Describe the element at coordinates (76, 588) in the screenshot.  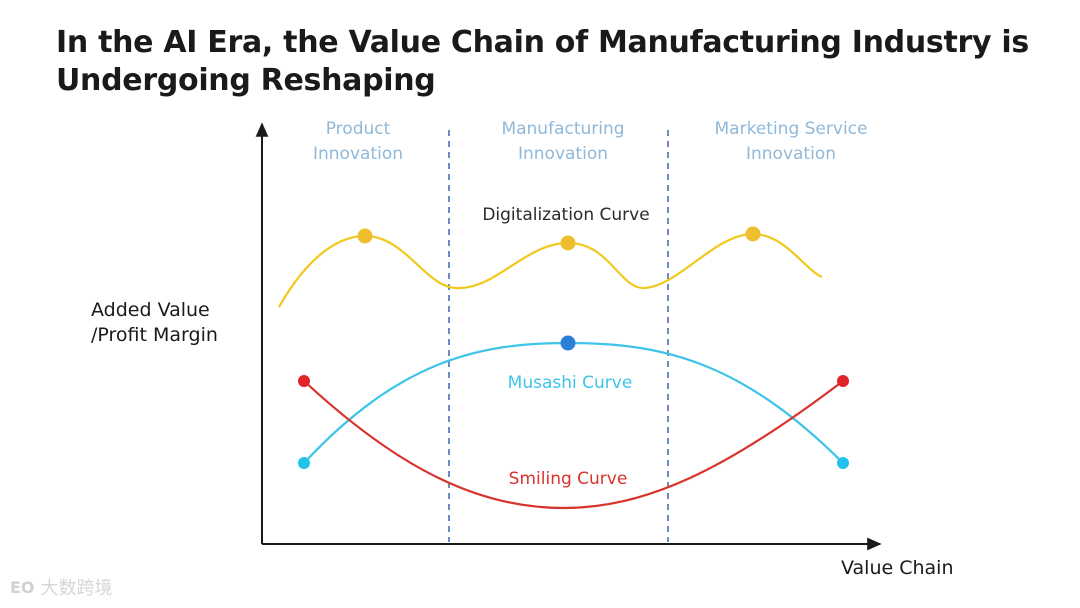
I see `watermark-text: 大数跨境` at that location.